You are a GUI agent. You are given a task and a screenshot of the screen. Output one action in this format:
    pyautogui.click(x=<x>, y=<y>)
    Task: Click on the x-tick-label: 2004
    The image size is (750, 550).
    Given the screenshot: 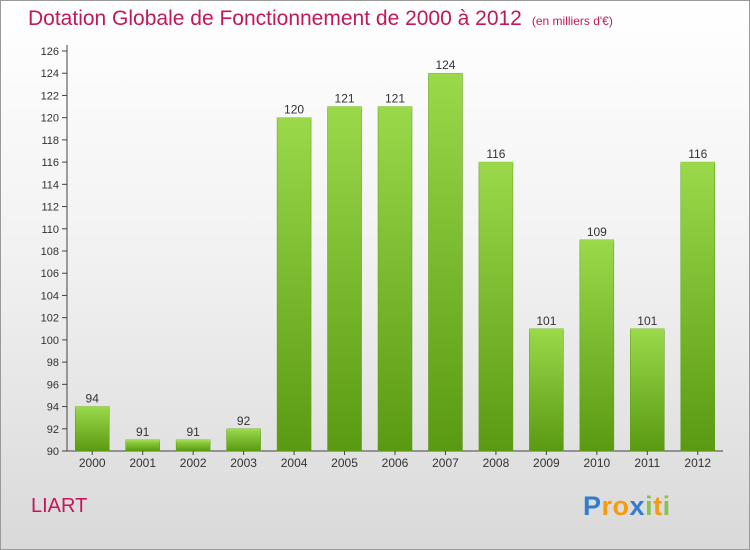 What is the action you would take?
    pyautogui.click(x=294, y=463)
    